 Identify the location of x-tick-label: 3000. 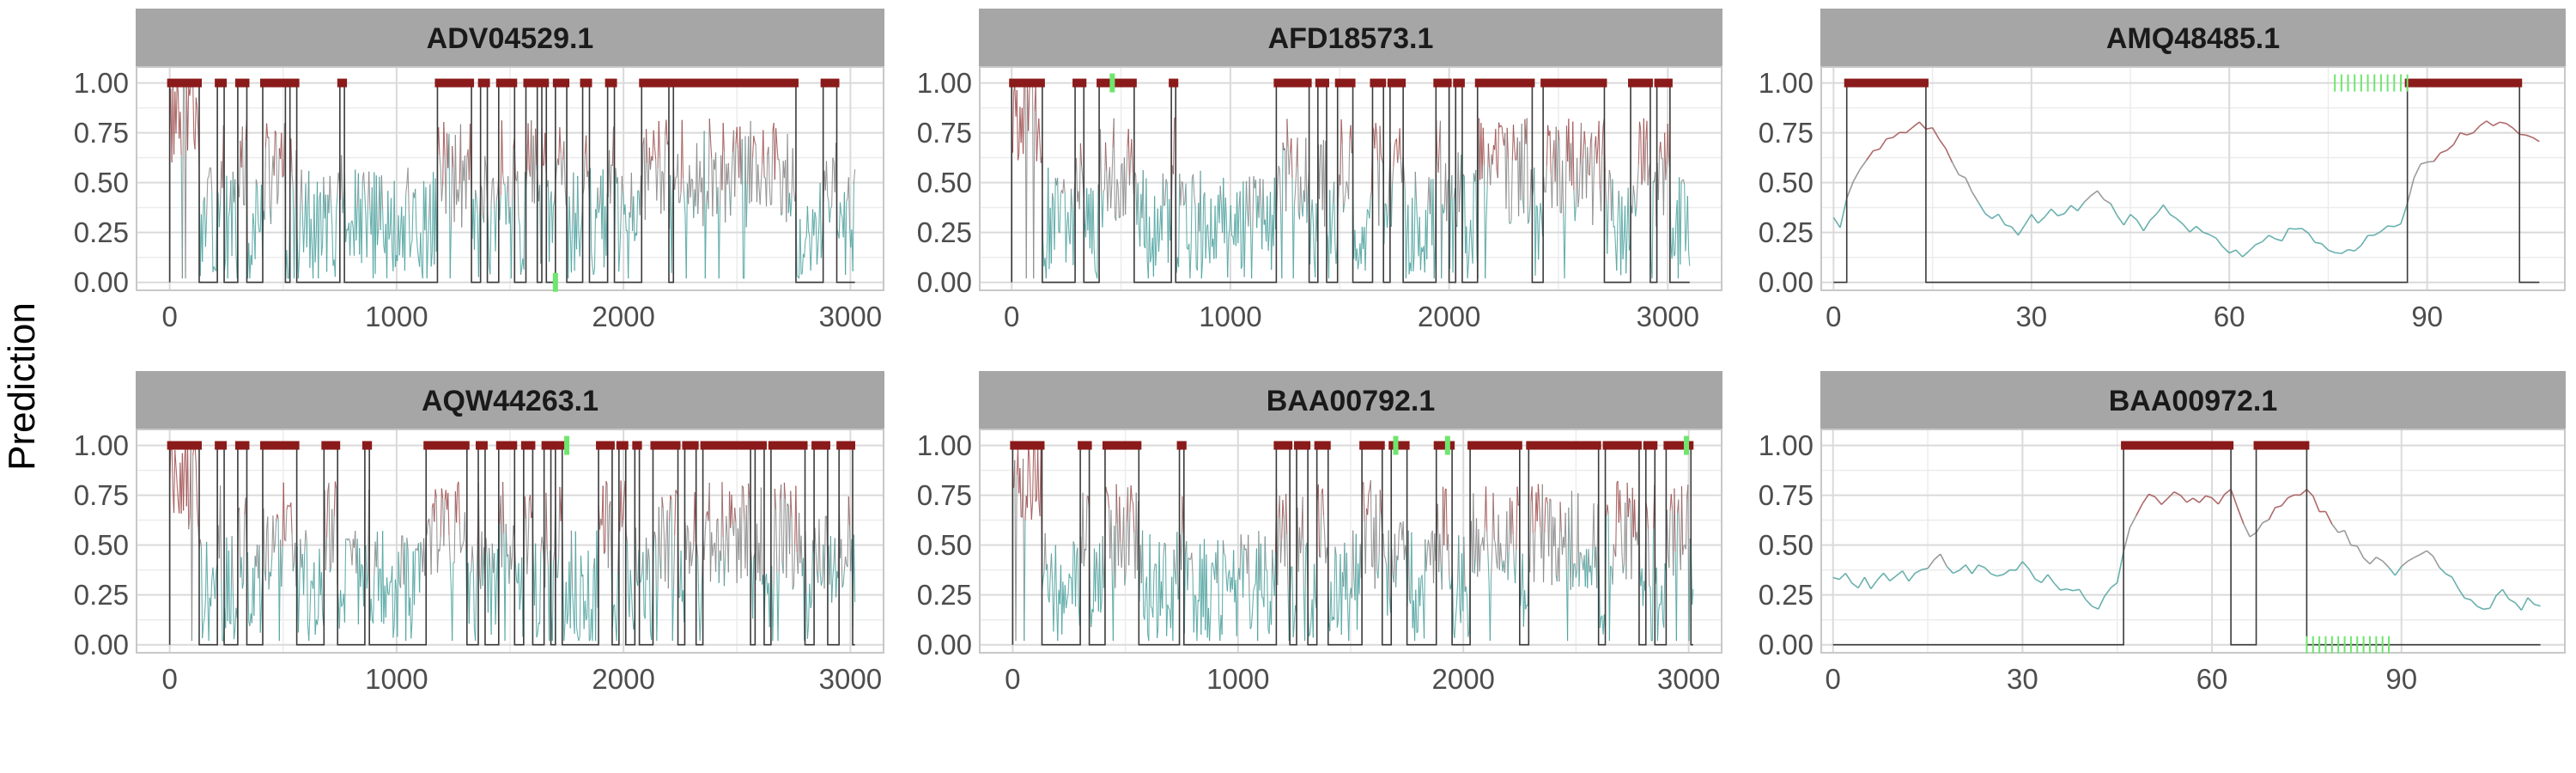
(1689, 679).